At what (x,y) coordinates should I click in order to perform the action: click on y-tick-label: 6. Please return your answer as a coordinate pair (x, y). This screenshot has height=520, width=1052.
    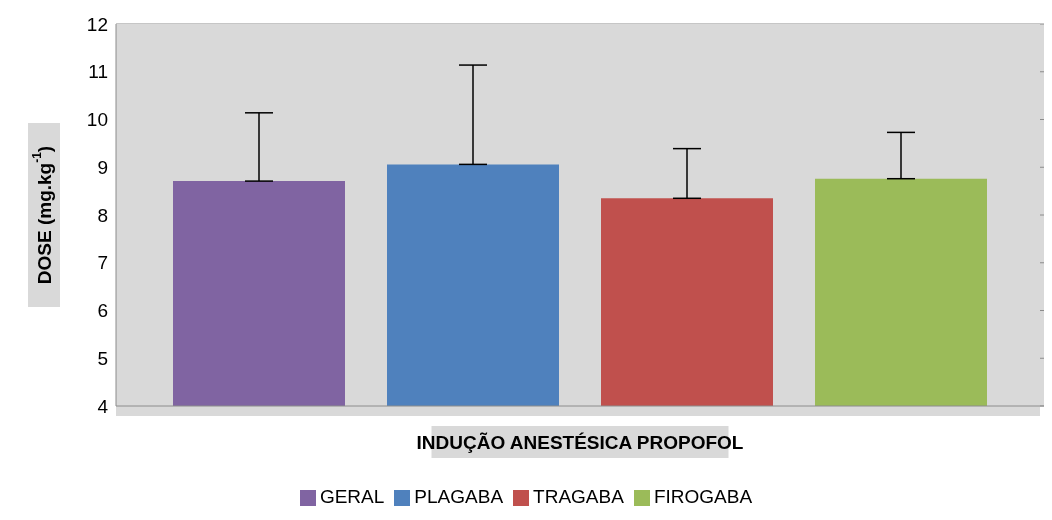
    Looking at the image, I should click on (102, 311).